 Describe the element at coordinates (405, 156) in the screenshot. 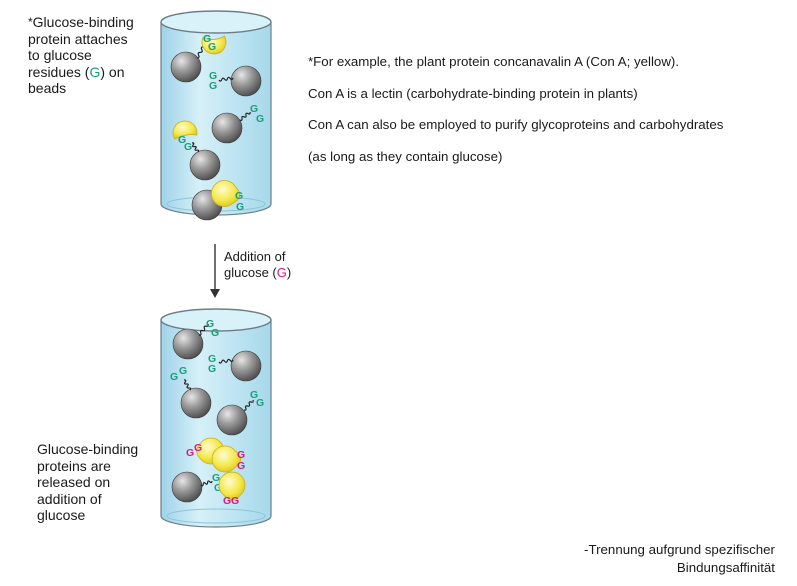

I see `note-line: (as long as they contain glucose)` at that location.